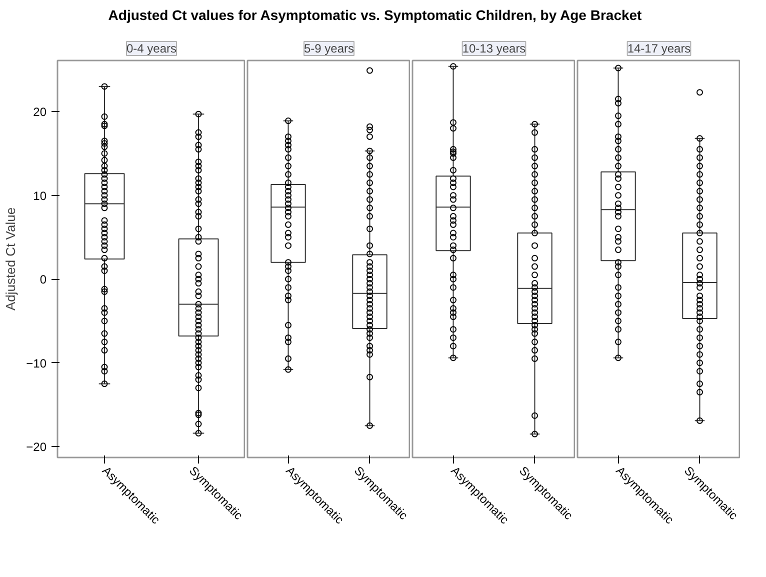 The height and width of the screenshot is (577, 766). What do you see at coordinates (494, 49) in the screenshot?
I see `chart-subtitle: 10-13 years` at bounding box center [494, 49].